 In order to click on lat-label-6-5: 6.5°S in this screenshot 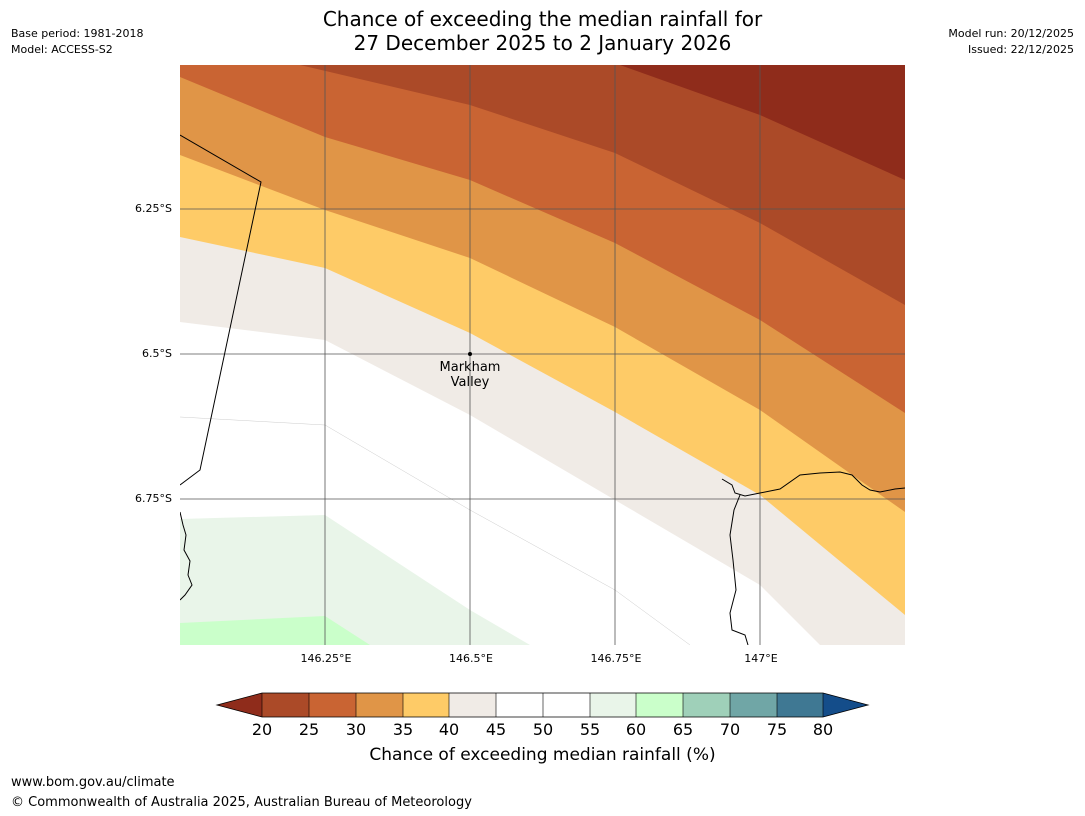, I will do `click(157, 353)`.